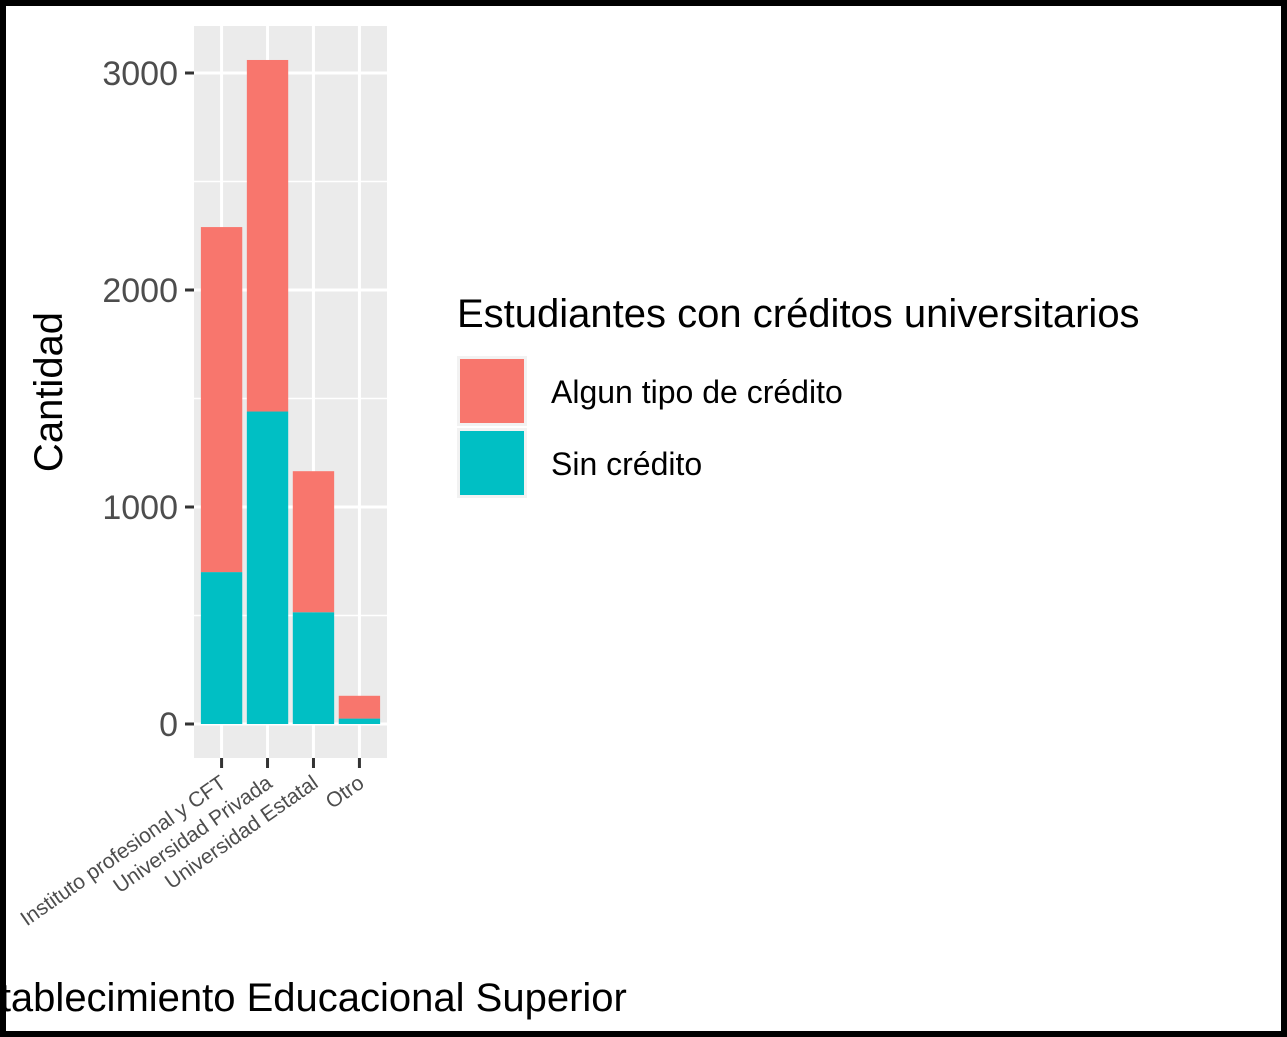 Image resolution: width=1287 pixels, height=1037 pixels. Describe the element at coordinates (290, 391) in the screenshot. I see `bars` at that location.